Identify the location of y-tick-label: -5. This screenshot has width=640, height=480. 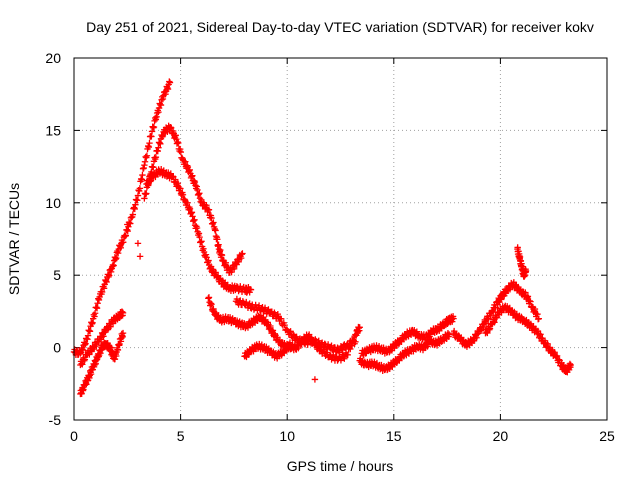
(55, 420).